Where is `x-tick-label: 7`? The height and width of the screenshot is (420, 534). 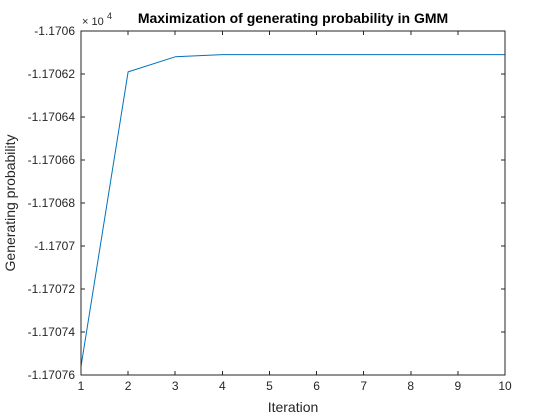
x-tick-label: 7 is located at coordinates (363, 386).